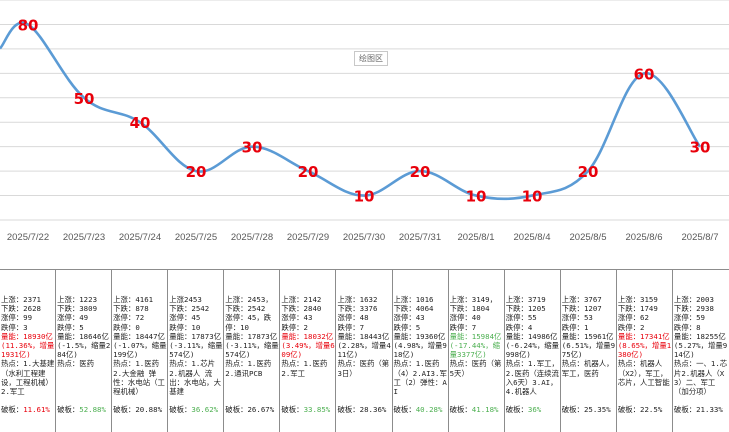 This screenshot has width=729, height=432. What do you see at coordinates (77, 299) in the screenshot?
I see `up-count: 上涨：1223` at bounding box center [77, 299].